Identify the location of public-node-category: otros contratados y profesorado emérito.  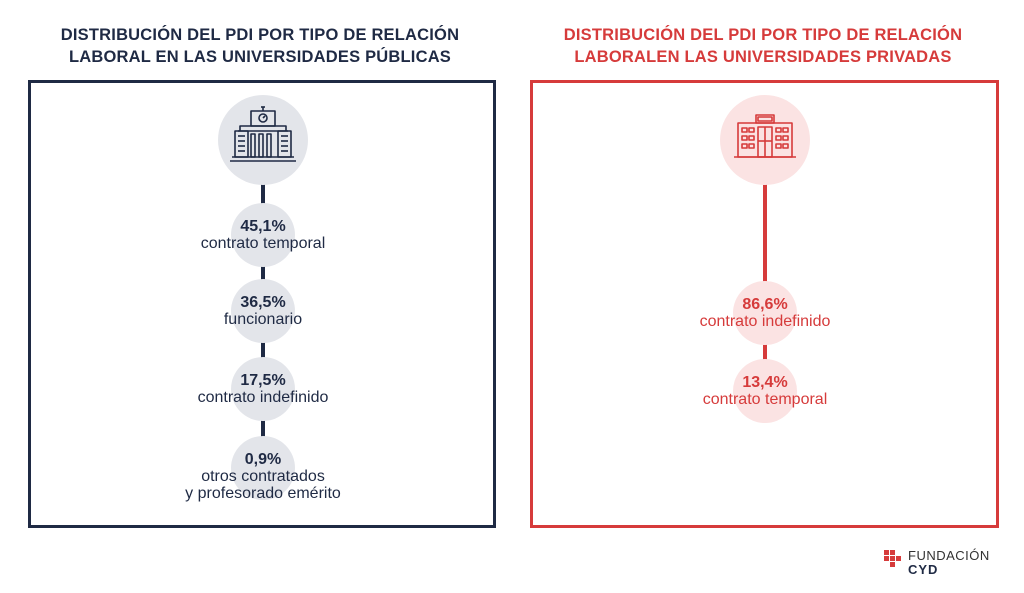
(263, 485).